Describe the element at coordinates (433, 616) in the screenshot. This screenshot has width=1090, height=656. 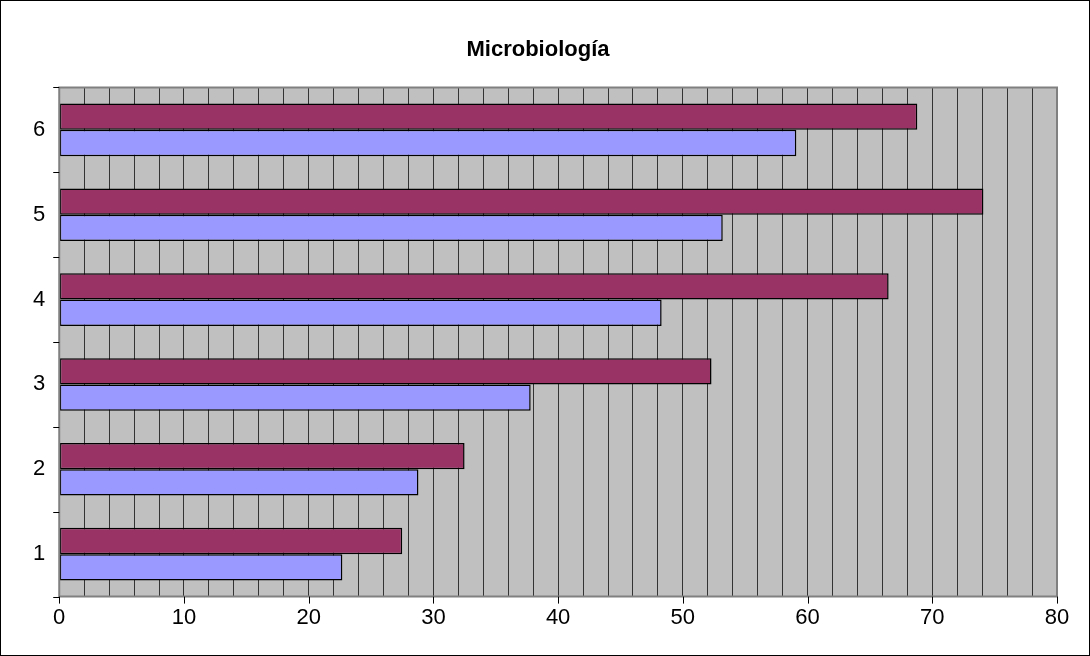
I see `x-tick-label: 30` at that location.